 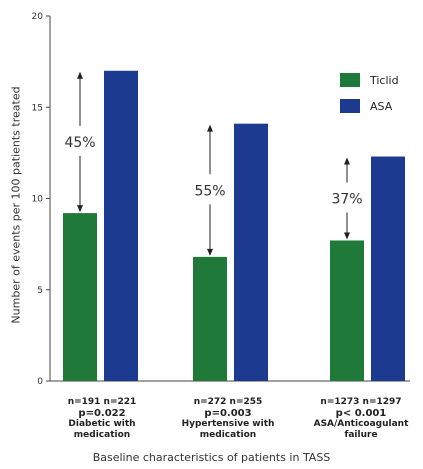 I want to click on y-tick-label: 10, so click(x=38, y=200).